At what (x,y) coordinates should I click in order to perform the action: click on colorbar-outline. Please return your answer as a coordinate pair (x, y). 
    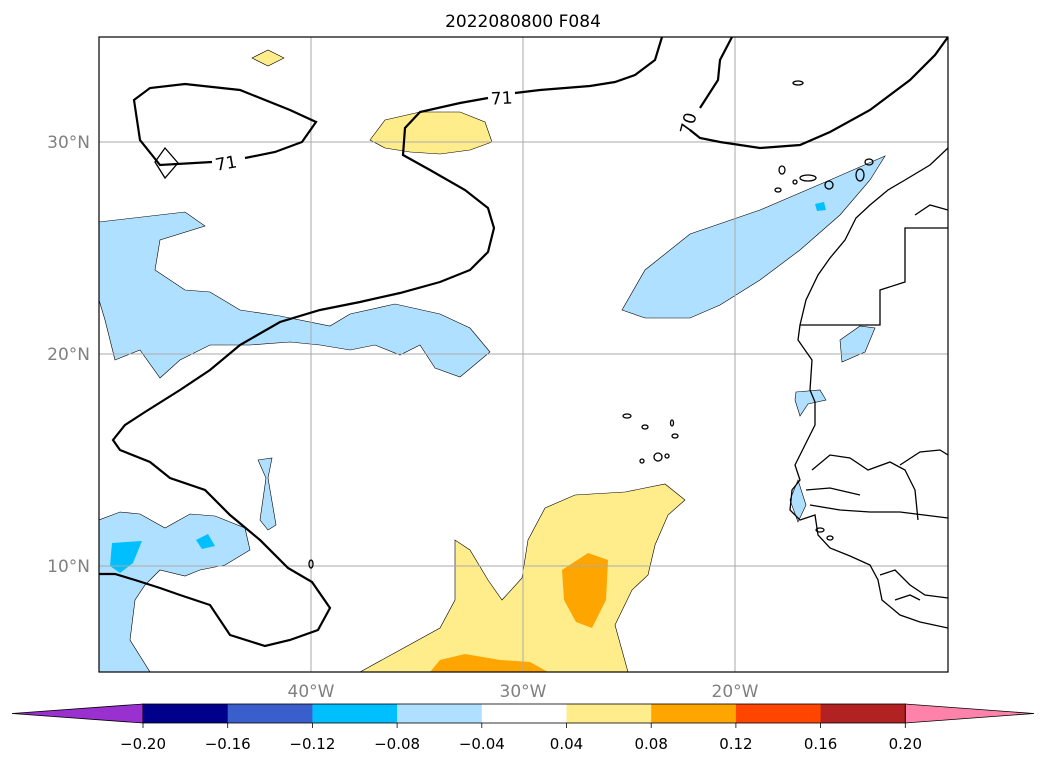
    Looking at the image, I should click on (524, 713).